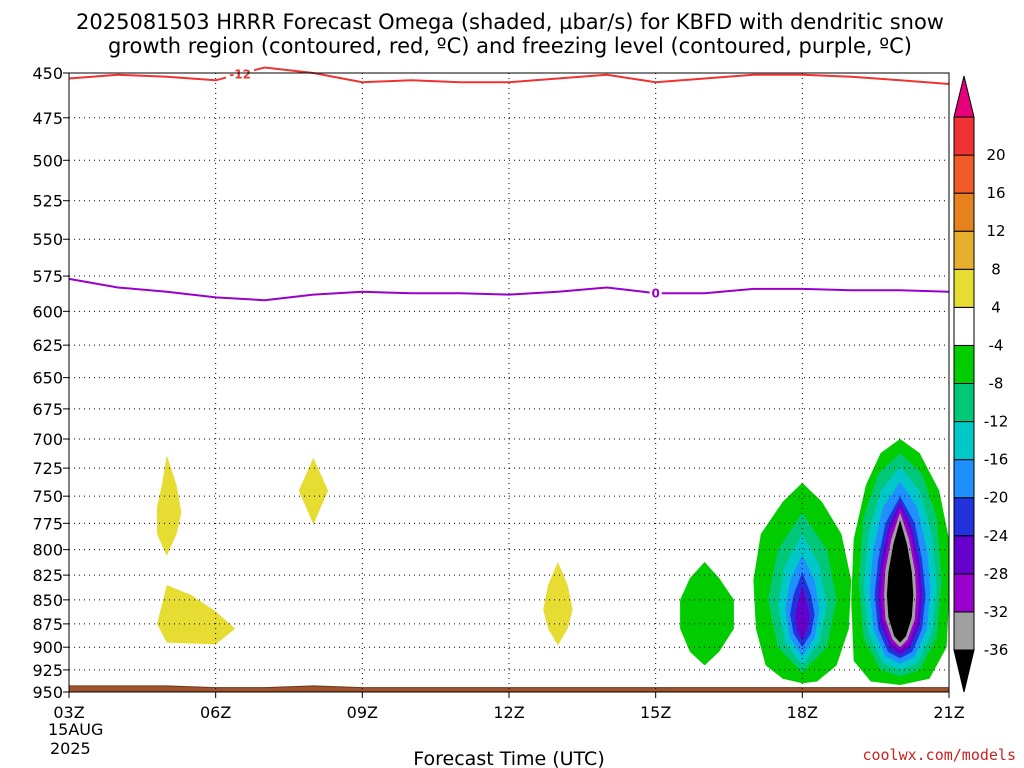 Image resolution: width=1024 pixels, height=768 pixels. I want to click on y-tick-label-675: 675, so click(47, 409).